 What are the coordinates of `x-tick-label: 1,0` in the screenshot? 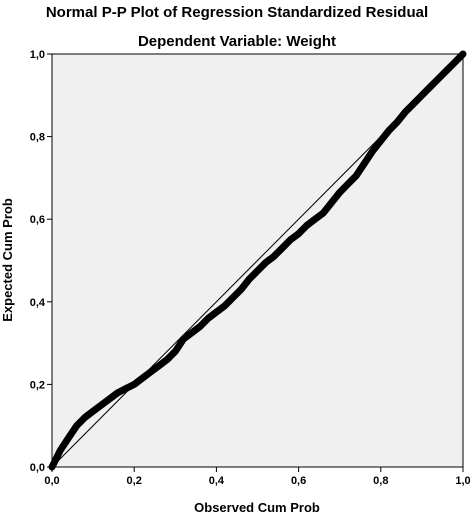 It's located at (462, 481).